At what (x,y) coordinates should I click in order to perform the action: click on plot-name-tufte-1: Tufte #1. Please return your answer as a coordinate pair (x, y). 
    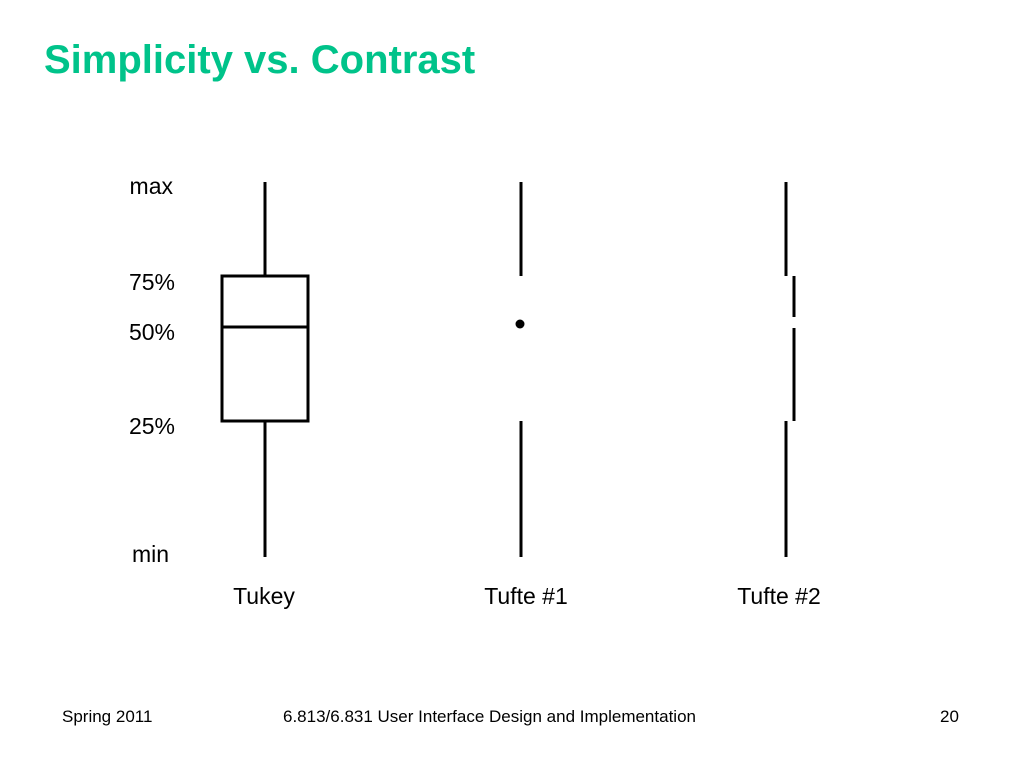
    Looking at the image, I should click on (526, 596).